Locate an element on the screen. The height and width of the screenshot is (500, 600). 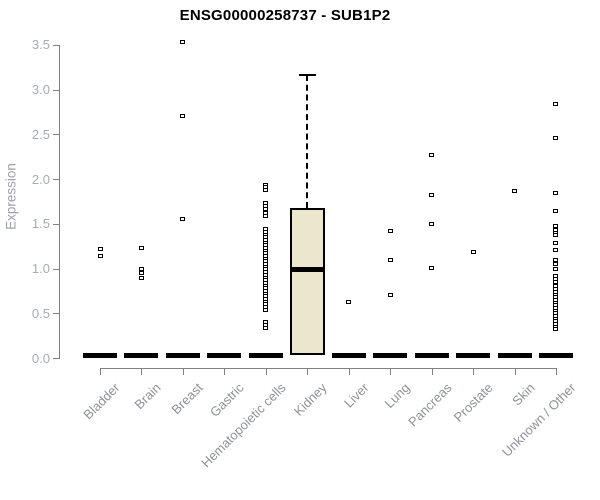
upper-whisker is located at coordinates (307, 141).